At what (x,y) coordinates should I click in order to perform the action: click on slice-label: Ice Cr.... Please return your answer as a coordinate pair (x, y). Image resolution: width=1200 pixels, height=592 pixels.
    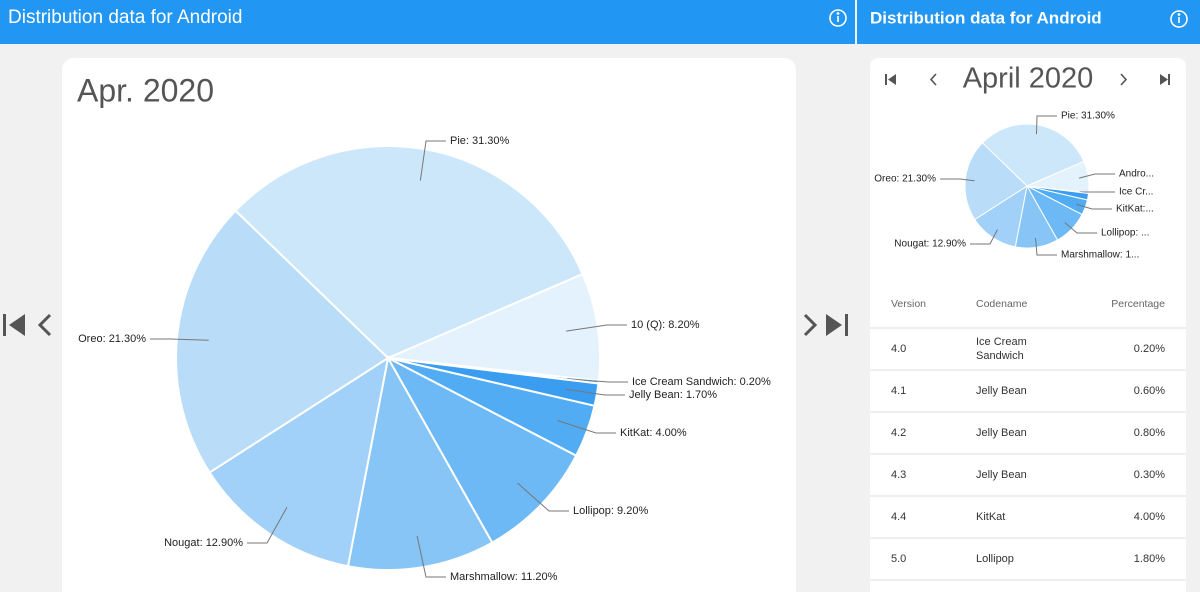
    Looking at the image, I should click on (1136, 192).